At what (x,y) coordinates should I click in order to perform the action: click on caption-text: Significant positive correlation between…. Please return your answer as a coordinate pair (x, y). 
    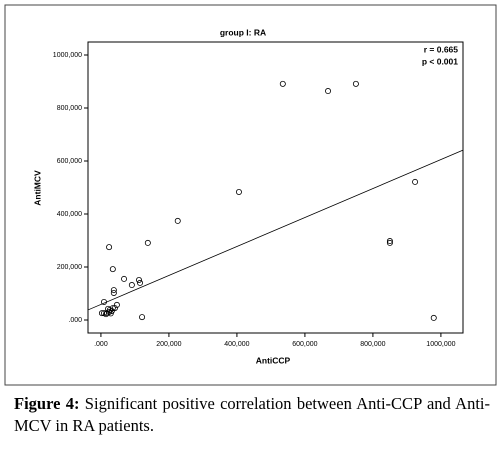
    Looking at the image, I should click on (252, 414).